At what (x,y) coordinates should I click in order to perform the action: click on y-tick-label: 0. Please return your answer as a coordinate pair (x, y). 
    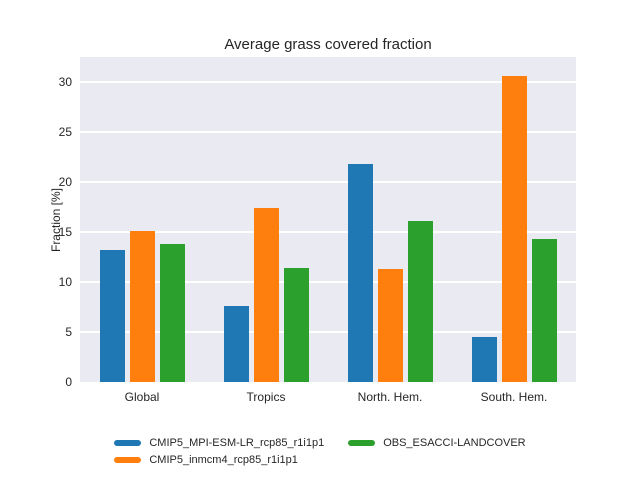
    Looking at the image, I should click on (68, 382).